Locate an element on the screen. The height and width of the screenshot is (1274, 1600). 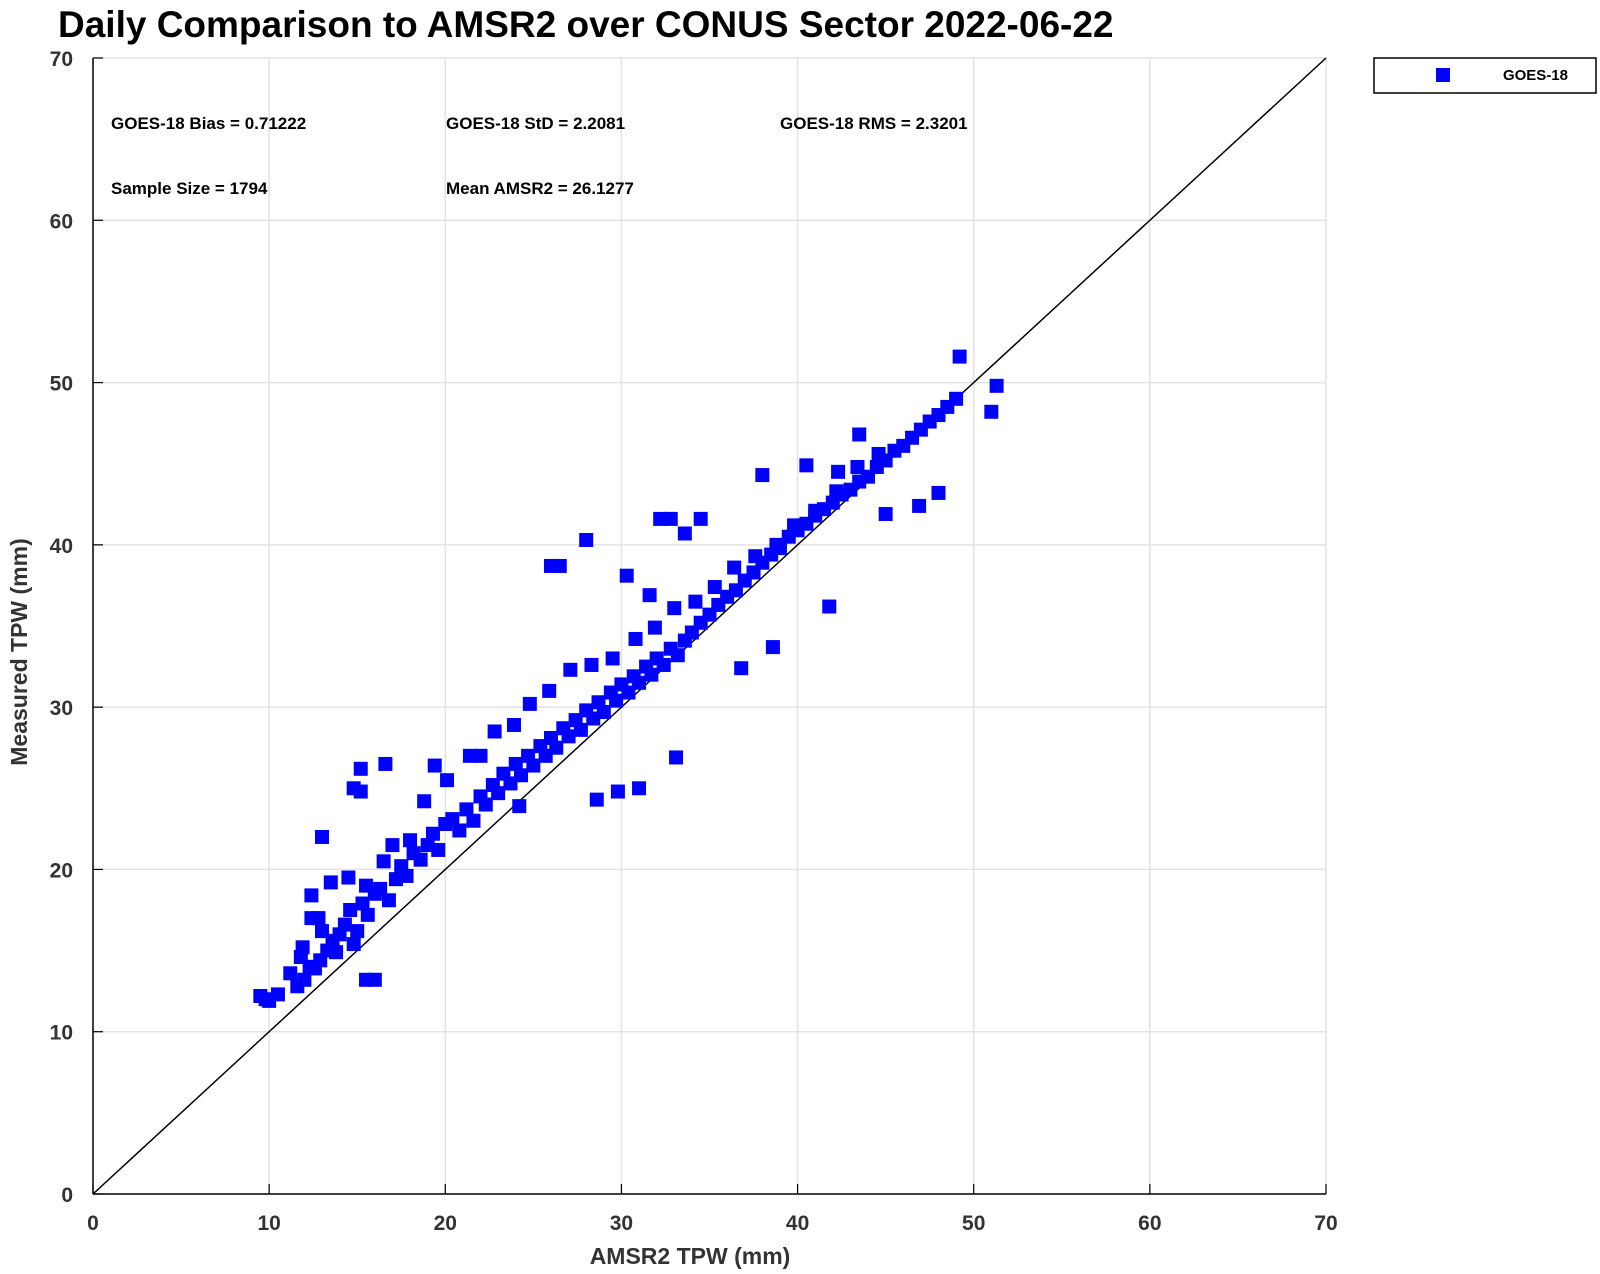
x-tick-label: 70 is located at coordinates (1325, 1223).